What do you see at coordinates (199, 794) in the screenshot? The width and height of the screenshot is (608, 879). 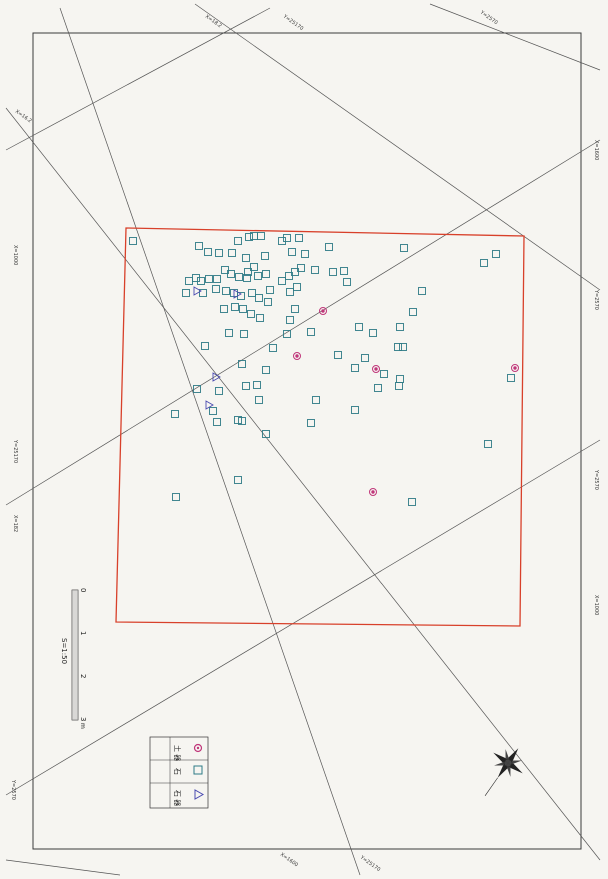 I see `legend-triangle-icon` at bounding box center [199, 794].